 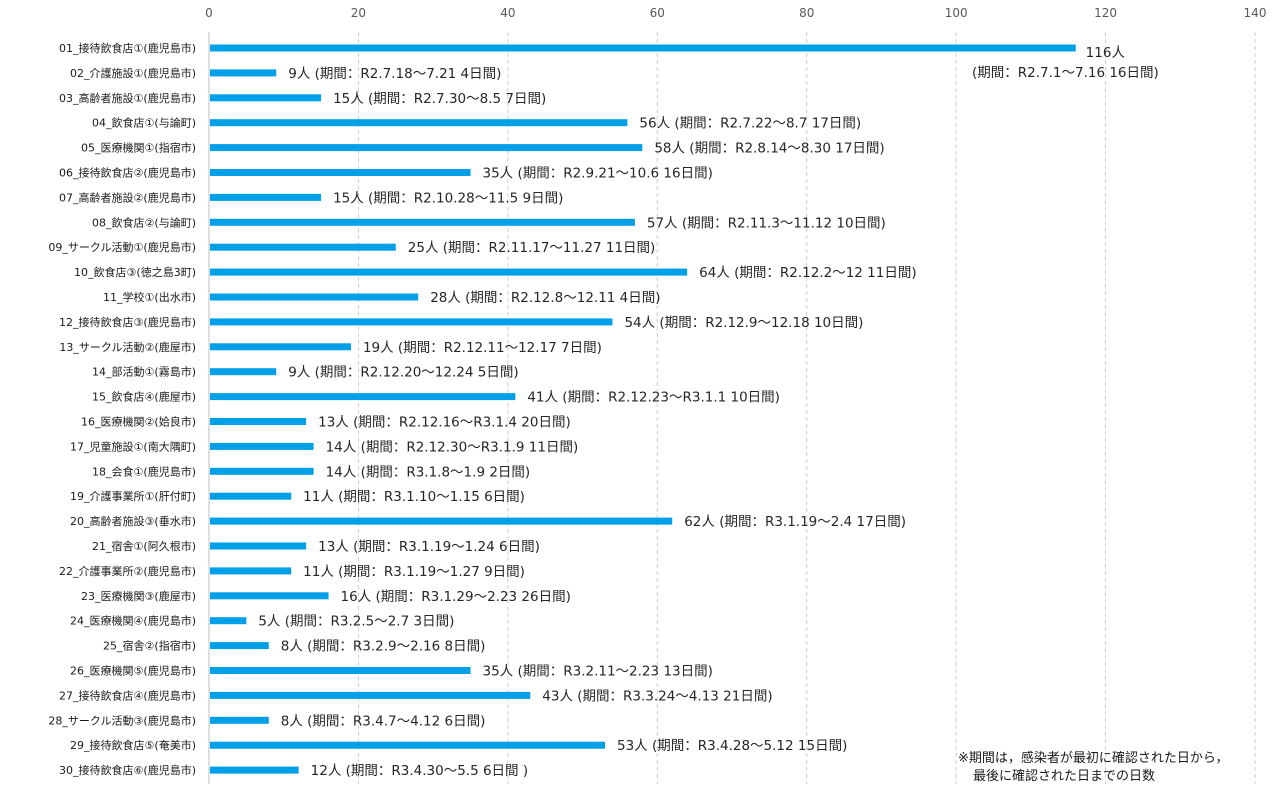 I want to click on category-label: 08_飲食店②(与論町), so click(x=144, y=222).